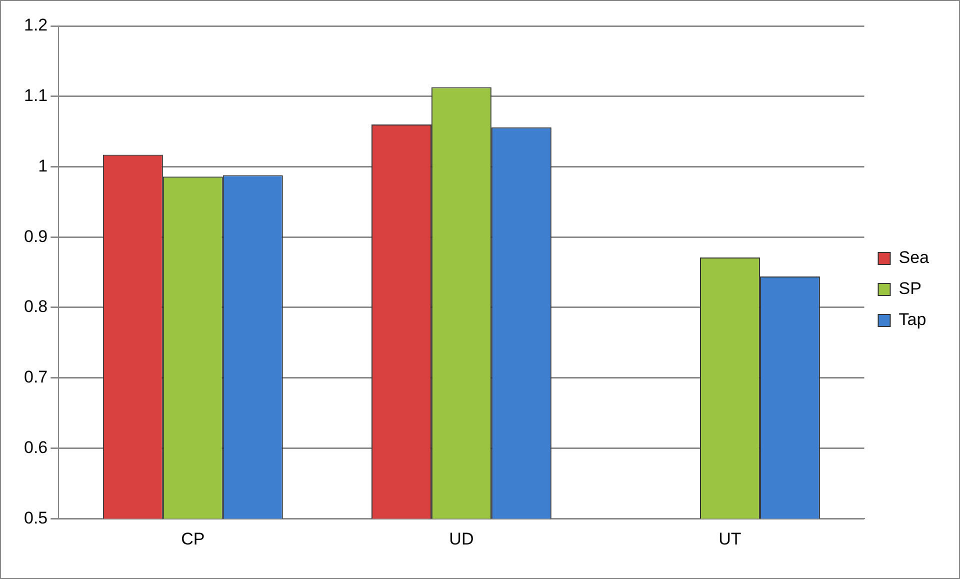  I want to click on y-tick-label: 1, so click(43, 166).